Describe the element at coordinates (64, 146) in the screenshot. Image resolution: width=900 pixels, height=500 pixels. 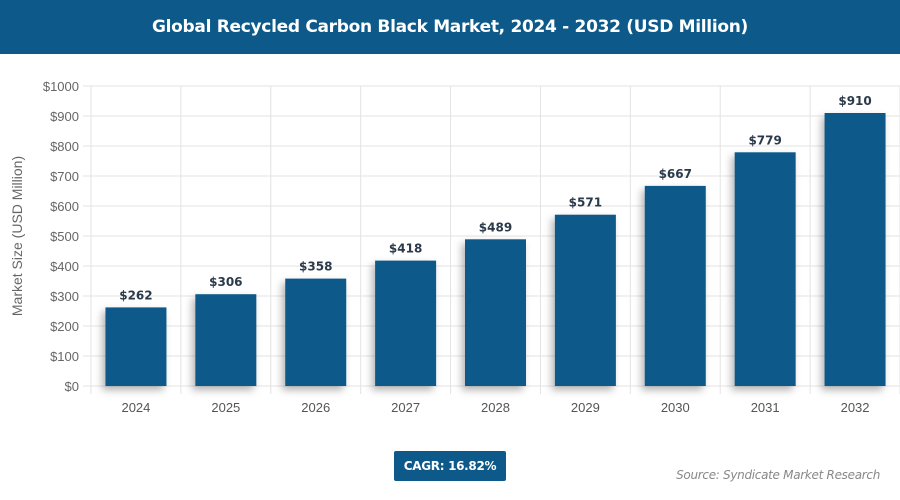
I see `y-tick-label: $800` at that location.